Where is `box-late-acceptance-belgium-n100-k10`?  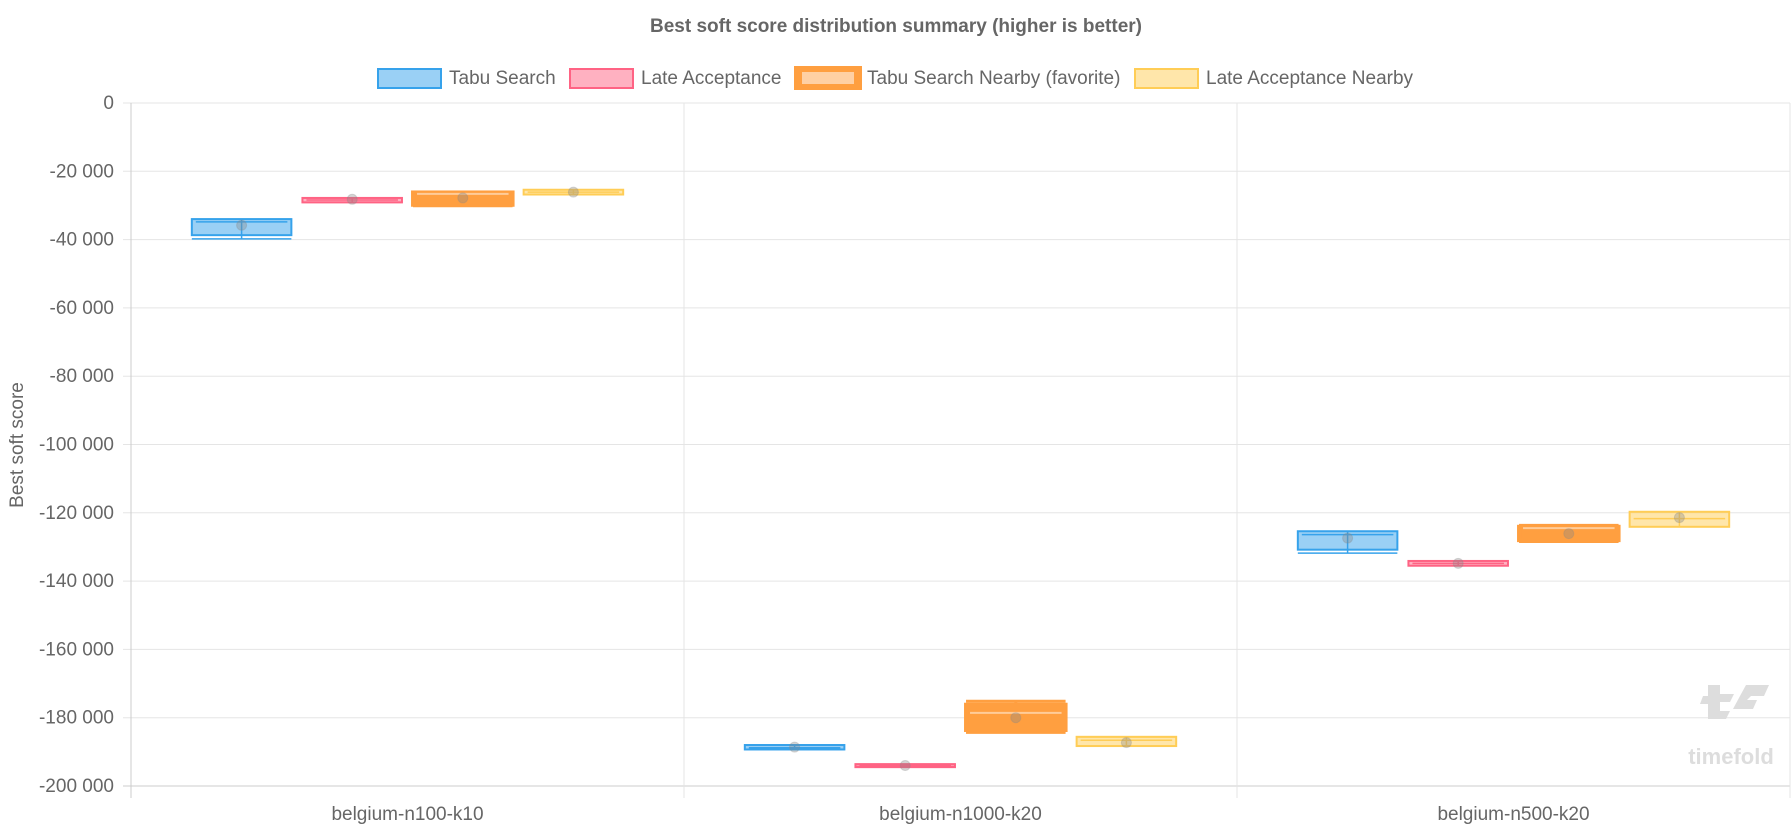 box-late-acceptance-belgium-n100-k10 is located at coordinates (352, 199).